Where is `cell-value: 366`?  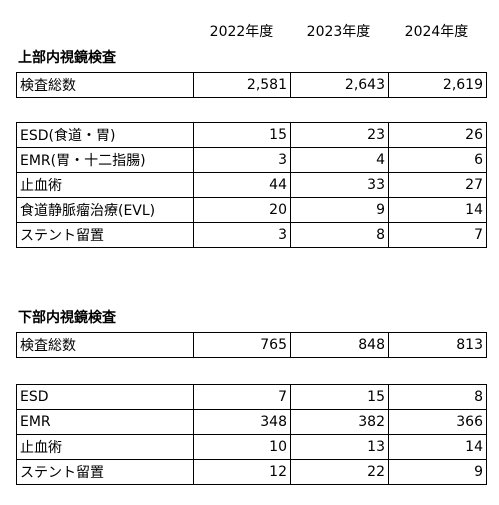 cell-value: 366 is located at coordinates (437, 422).